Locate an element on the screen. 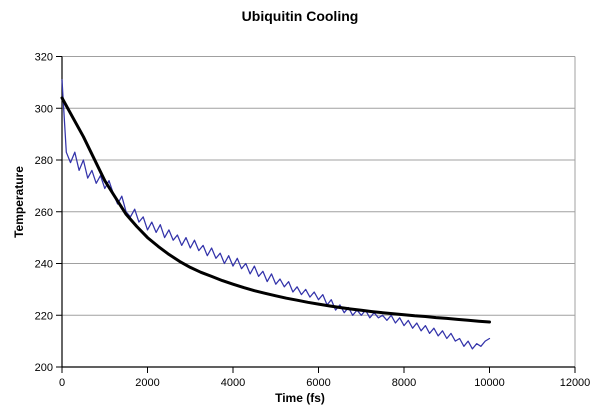  x-tick-label: 10000 is located at coordinates (489, 383).